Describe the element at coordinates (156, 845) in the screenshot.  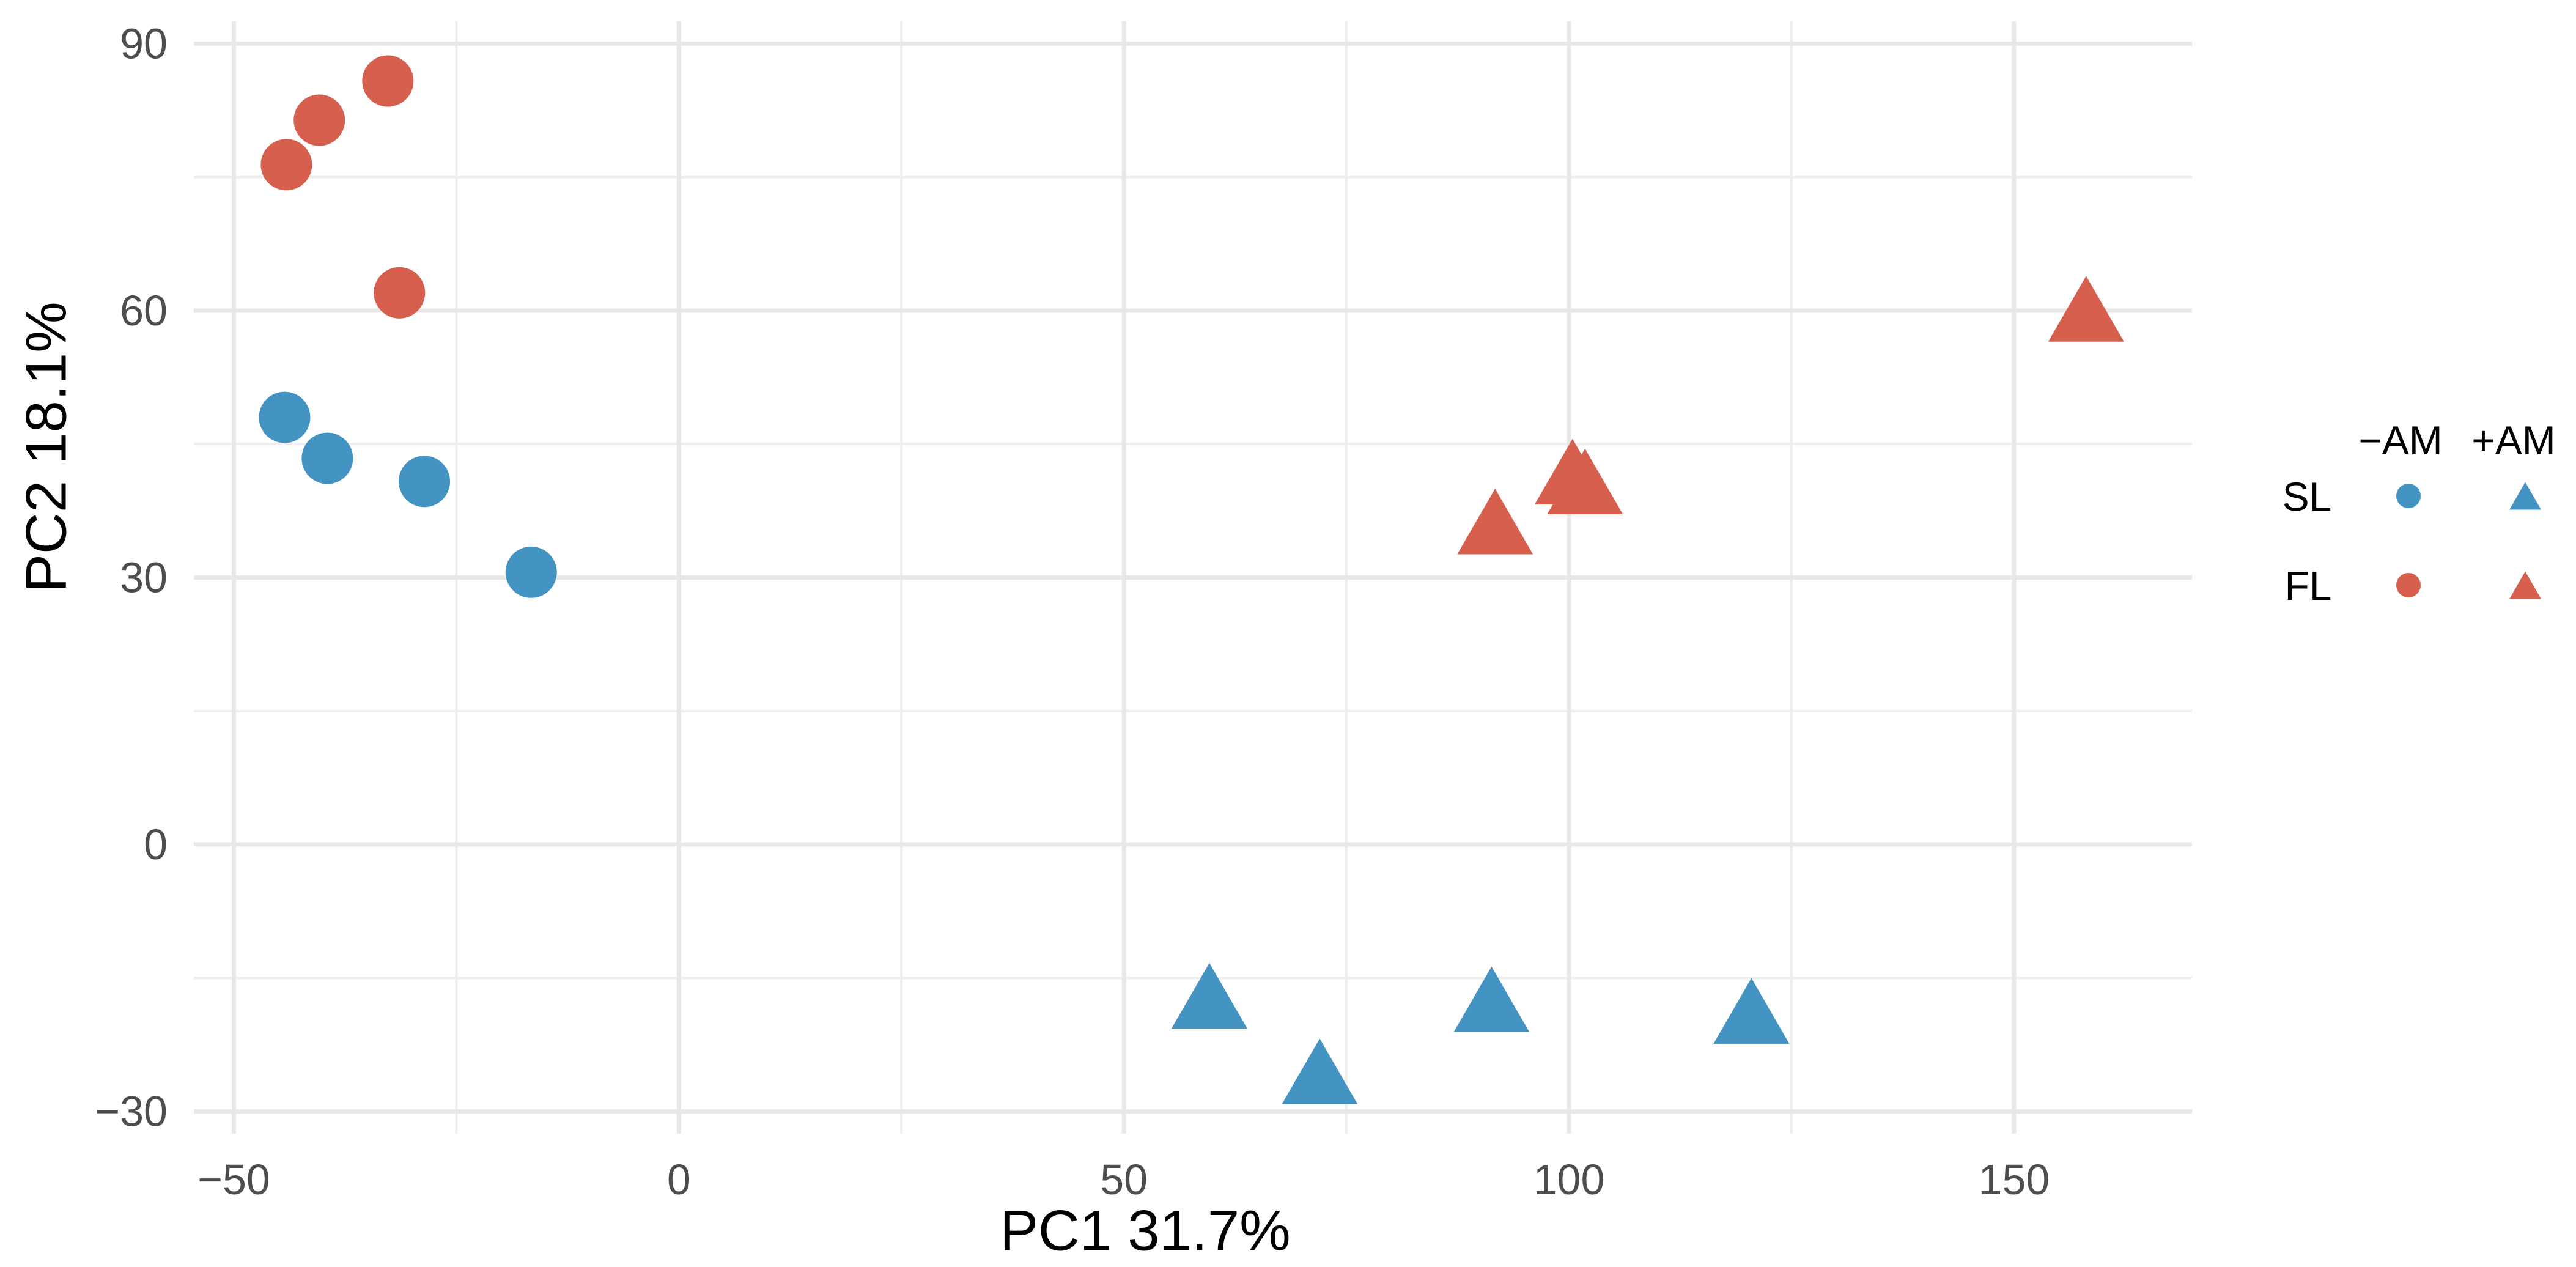
I see `y-tick-label: 0` at that location.